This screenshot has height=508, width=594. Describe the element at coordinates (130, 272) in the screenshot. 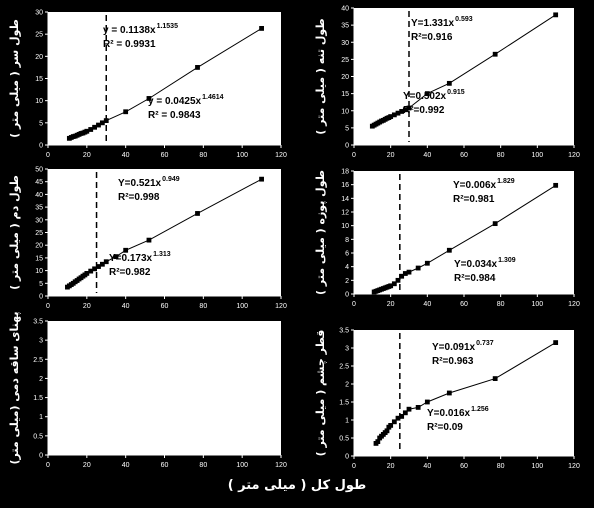

I see `fit-r-squared: R²=0.982` at that location.